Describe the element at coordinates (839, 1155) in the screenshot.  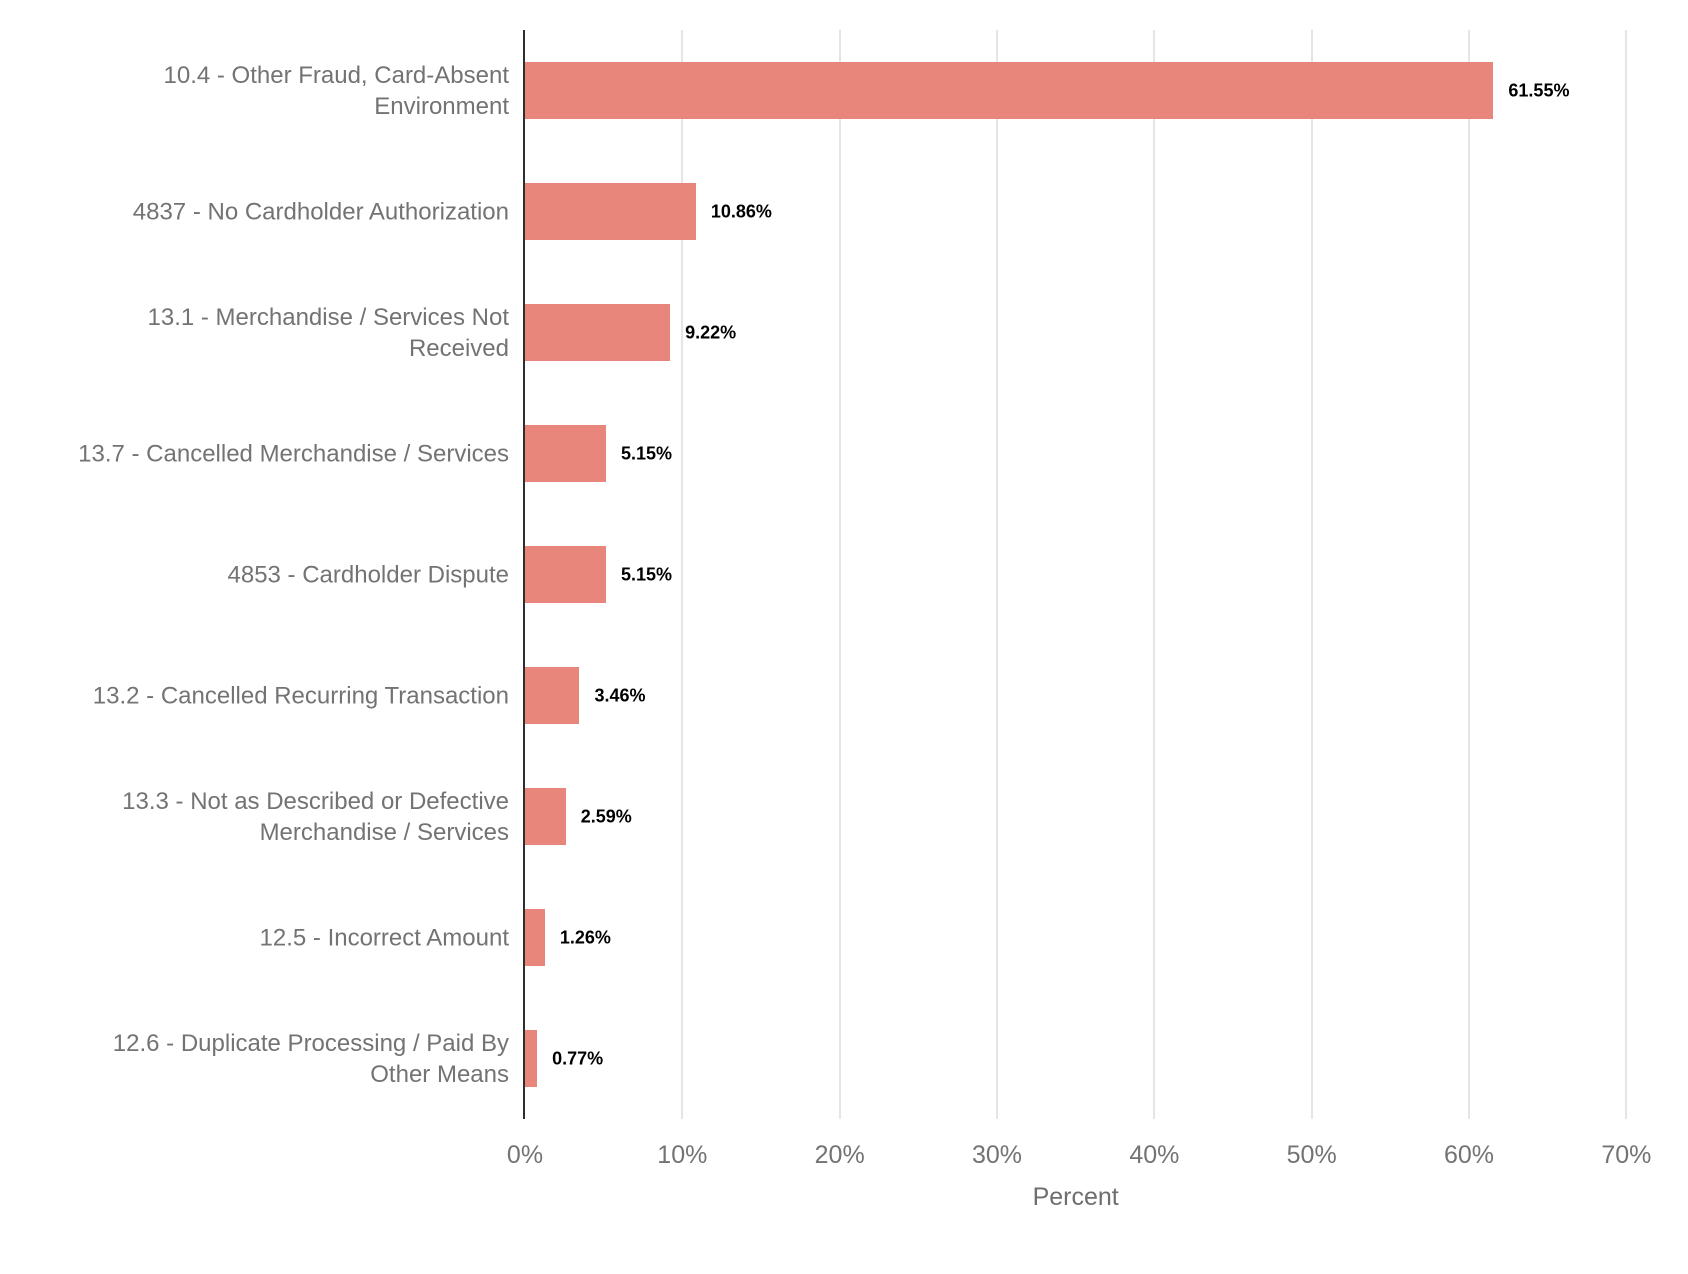
I see `x-tick-label: 20%` at that location.